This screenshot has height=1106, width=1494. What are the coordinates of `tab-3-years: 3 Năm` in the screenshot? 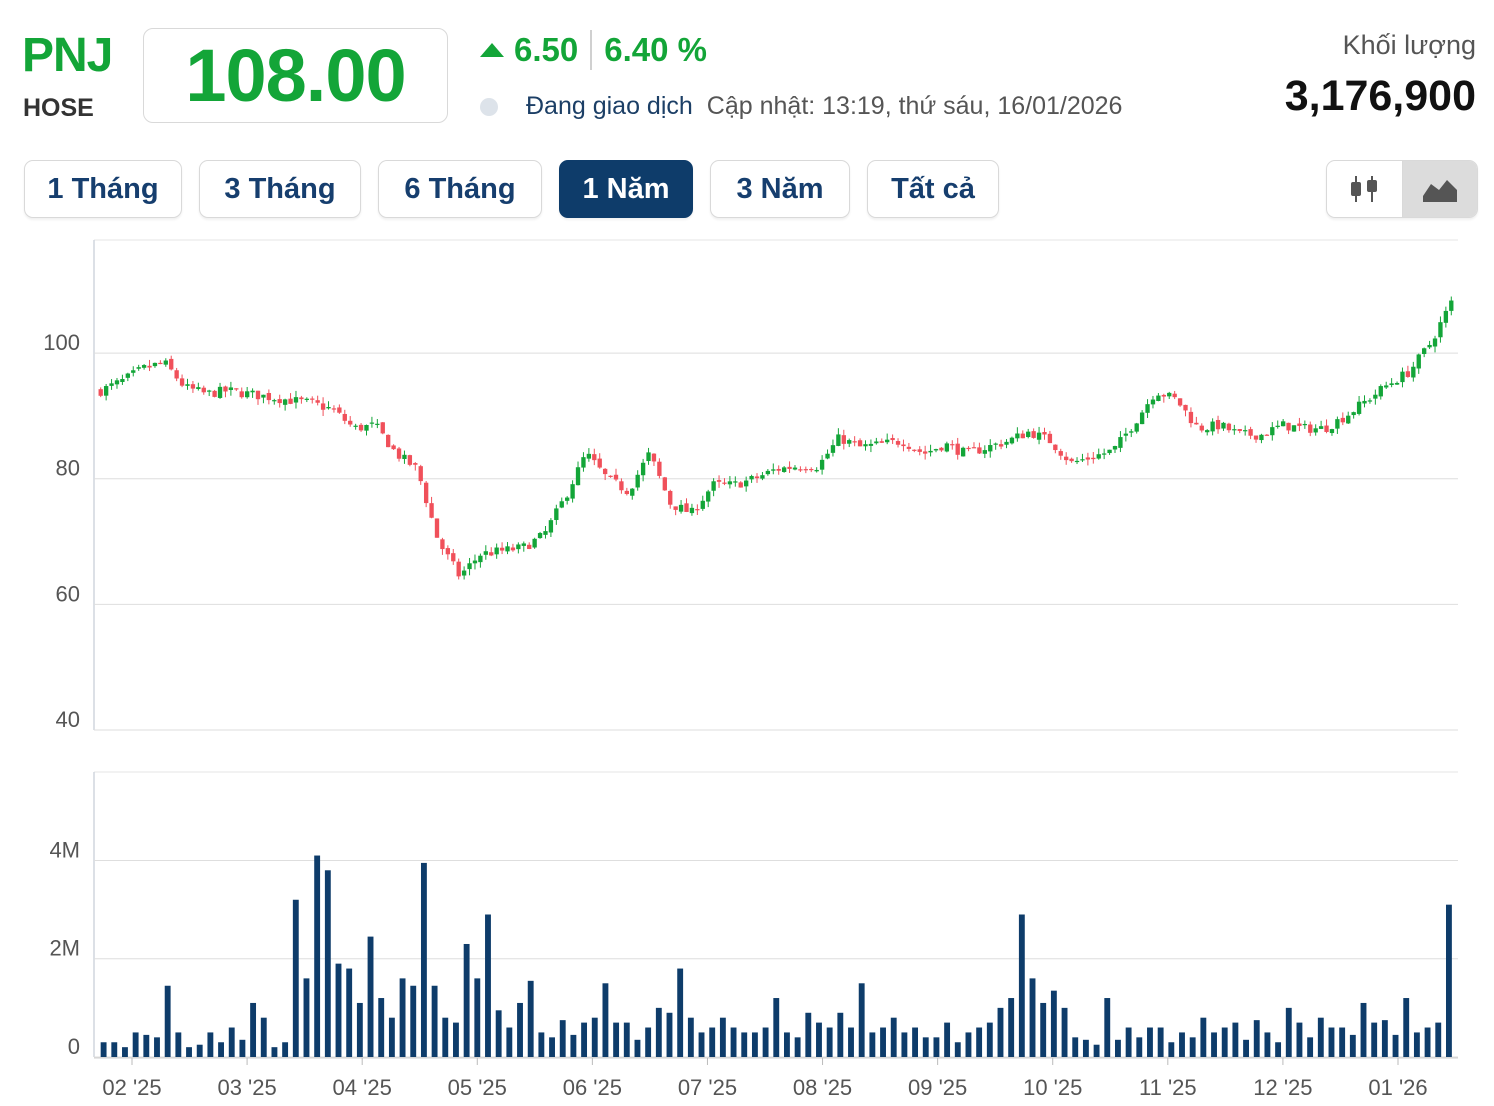 It's located at (780, 189).